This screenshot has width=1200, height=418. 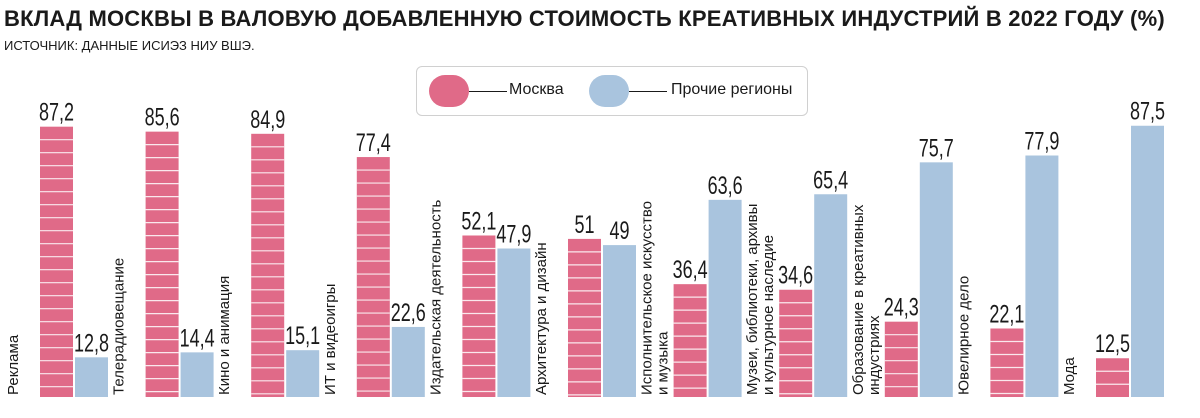 I want to click on category-label: Мода, so click(x=1069, y=376).